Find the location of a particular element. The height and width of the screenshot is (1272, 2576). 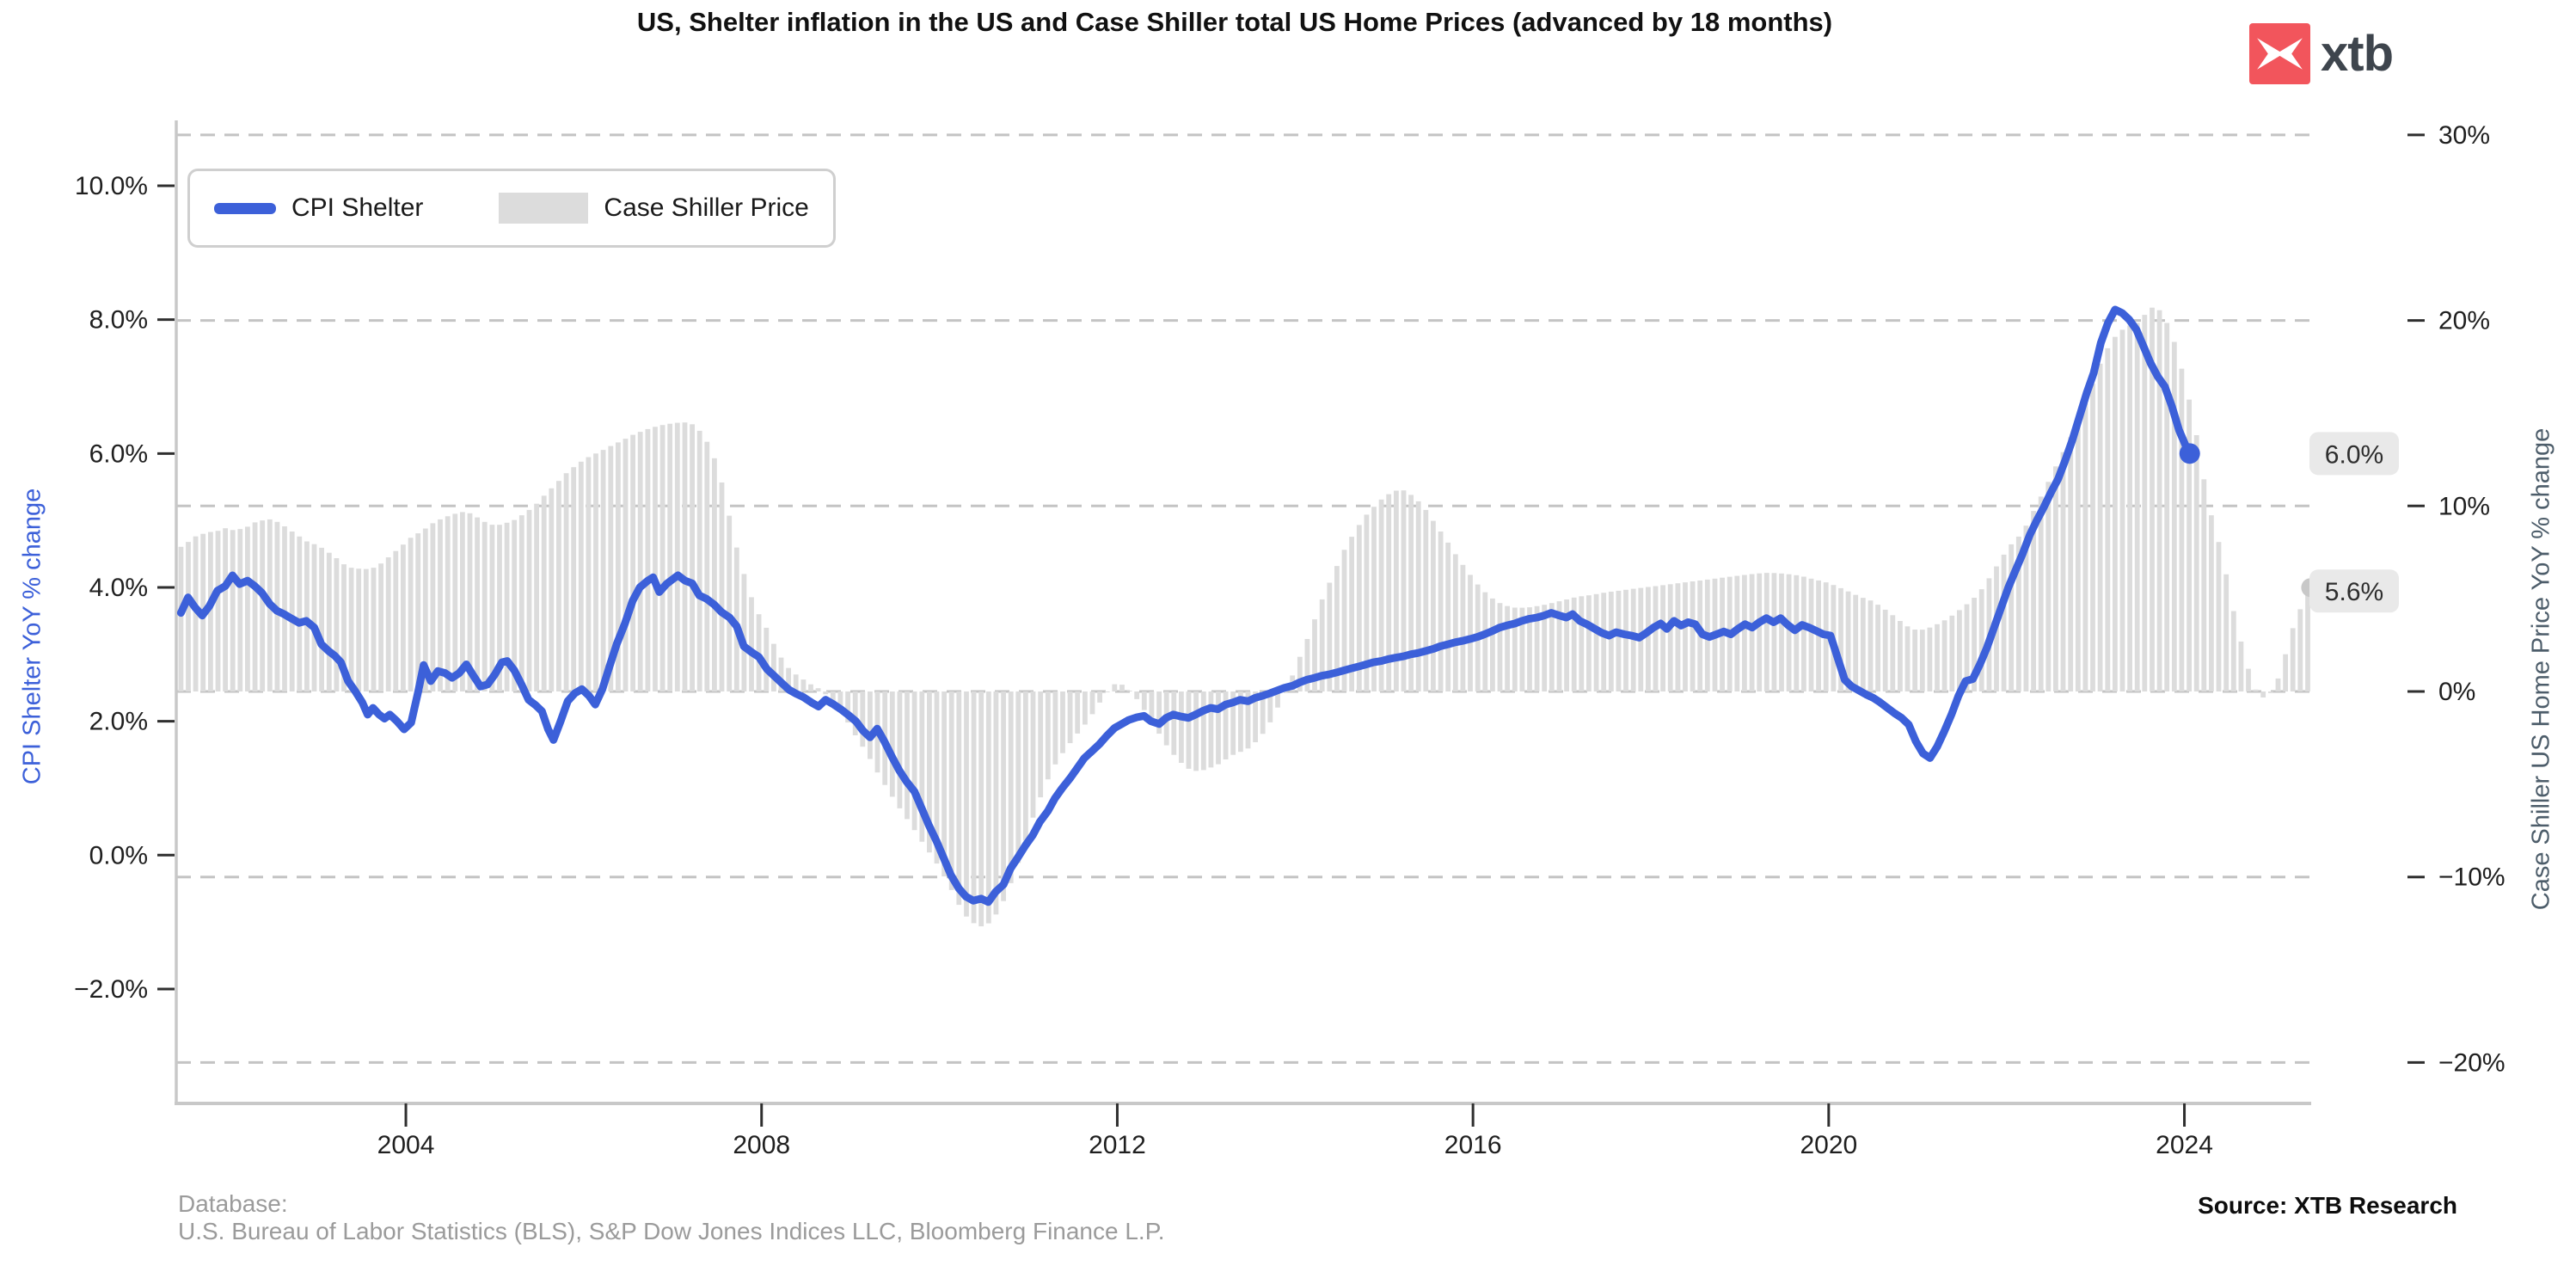

right-axis-title: Case Shiller US Home Price YoY % change is located at coordinates (2541, 669).